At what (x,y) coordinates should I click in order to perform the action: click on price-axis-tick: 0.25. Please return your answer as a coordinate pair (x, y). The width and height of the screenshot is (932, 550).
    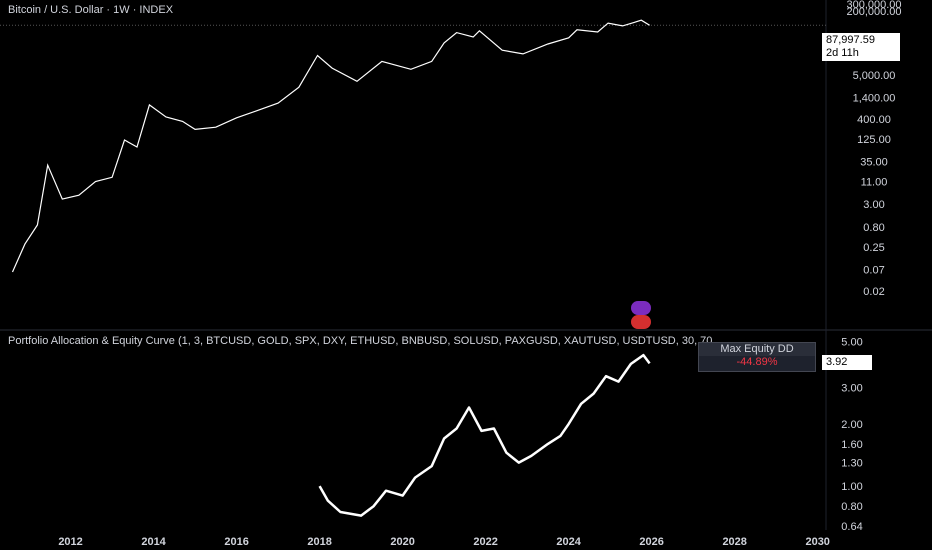
    Looking at the image, I should click on (873, 248).